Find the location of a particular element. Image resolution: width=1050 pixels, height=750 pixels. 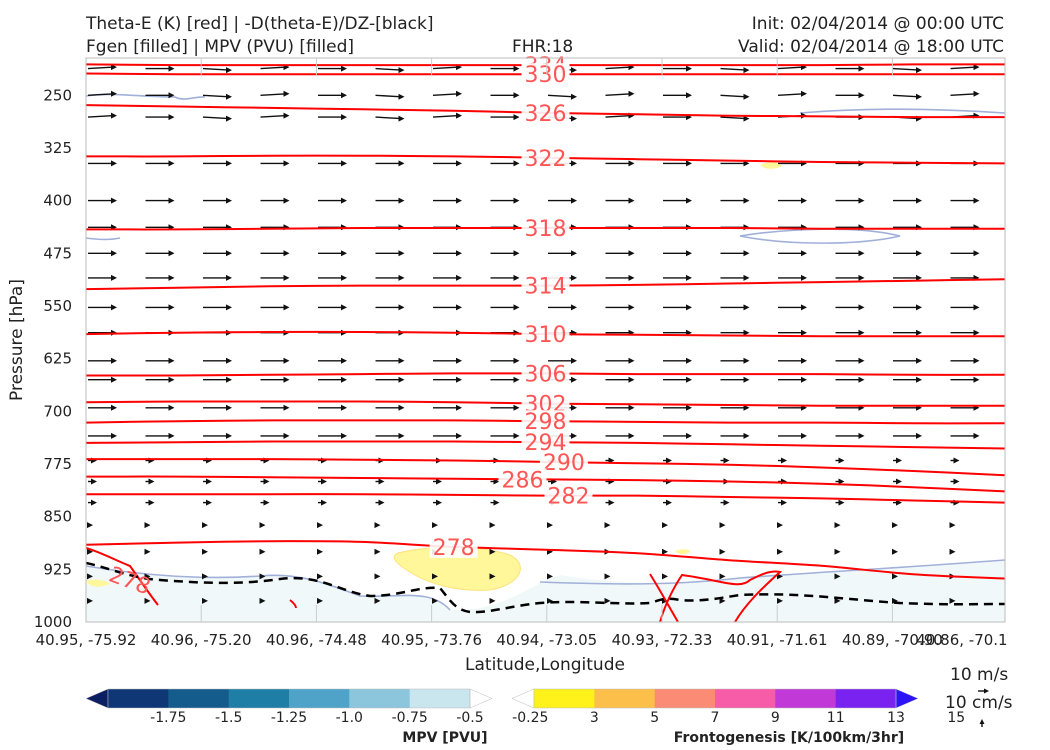

y-tick-label: 400 is located at coordinates (57, 201).